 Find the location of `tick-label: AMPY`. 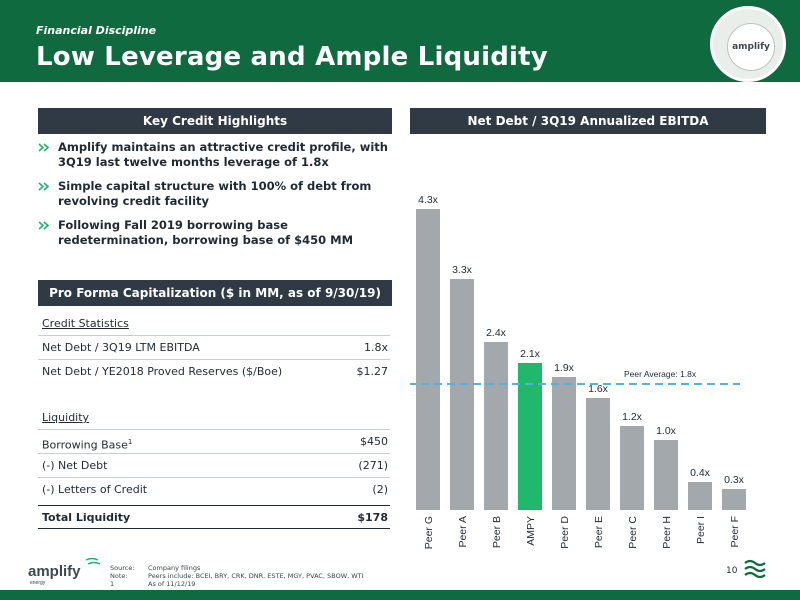

tick-label: AMPY is located at coordinates (531, 531).